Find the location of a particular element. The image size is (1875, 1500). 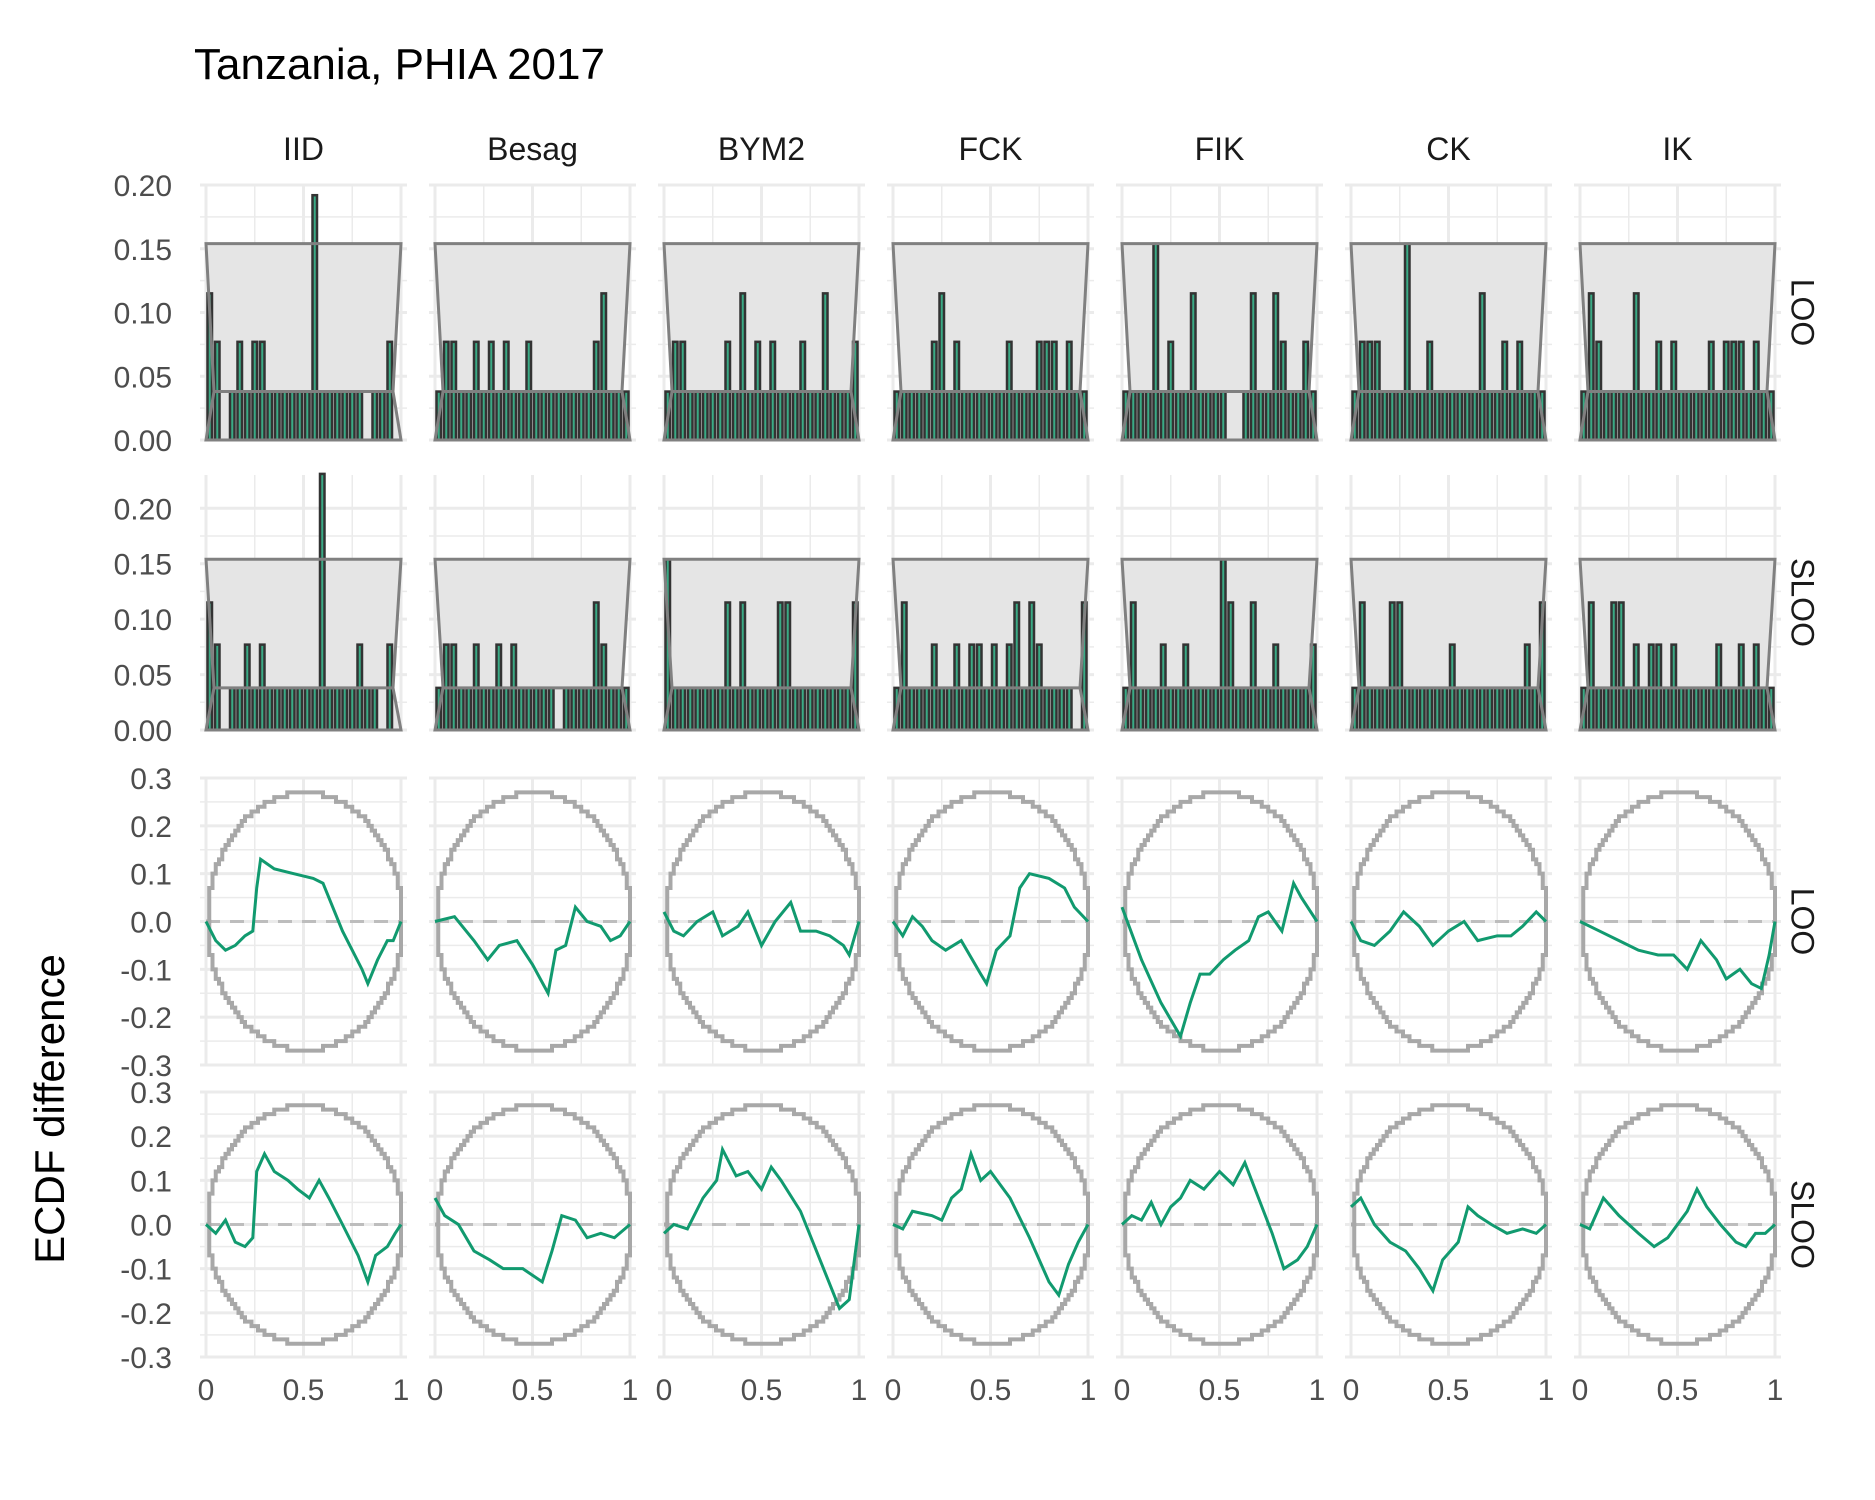

y-tick-label: 0.00 is located at coordinates (143, 441).